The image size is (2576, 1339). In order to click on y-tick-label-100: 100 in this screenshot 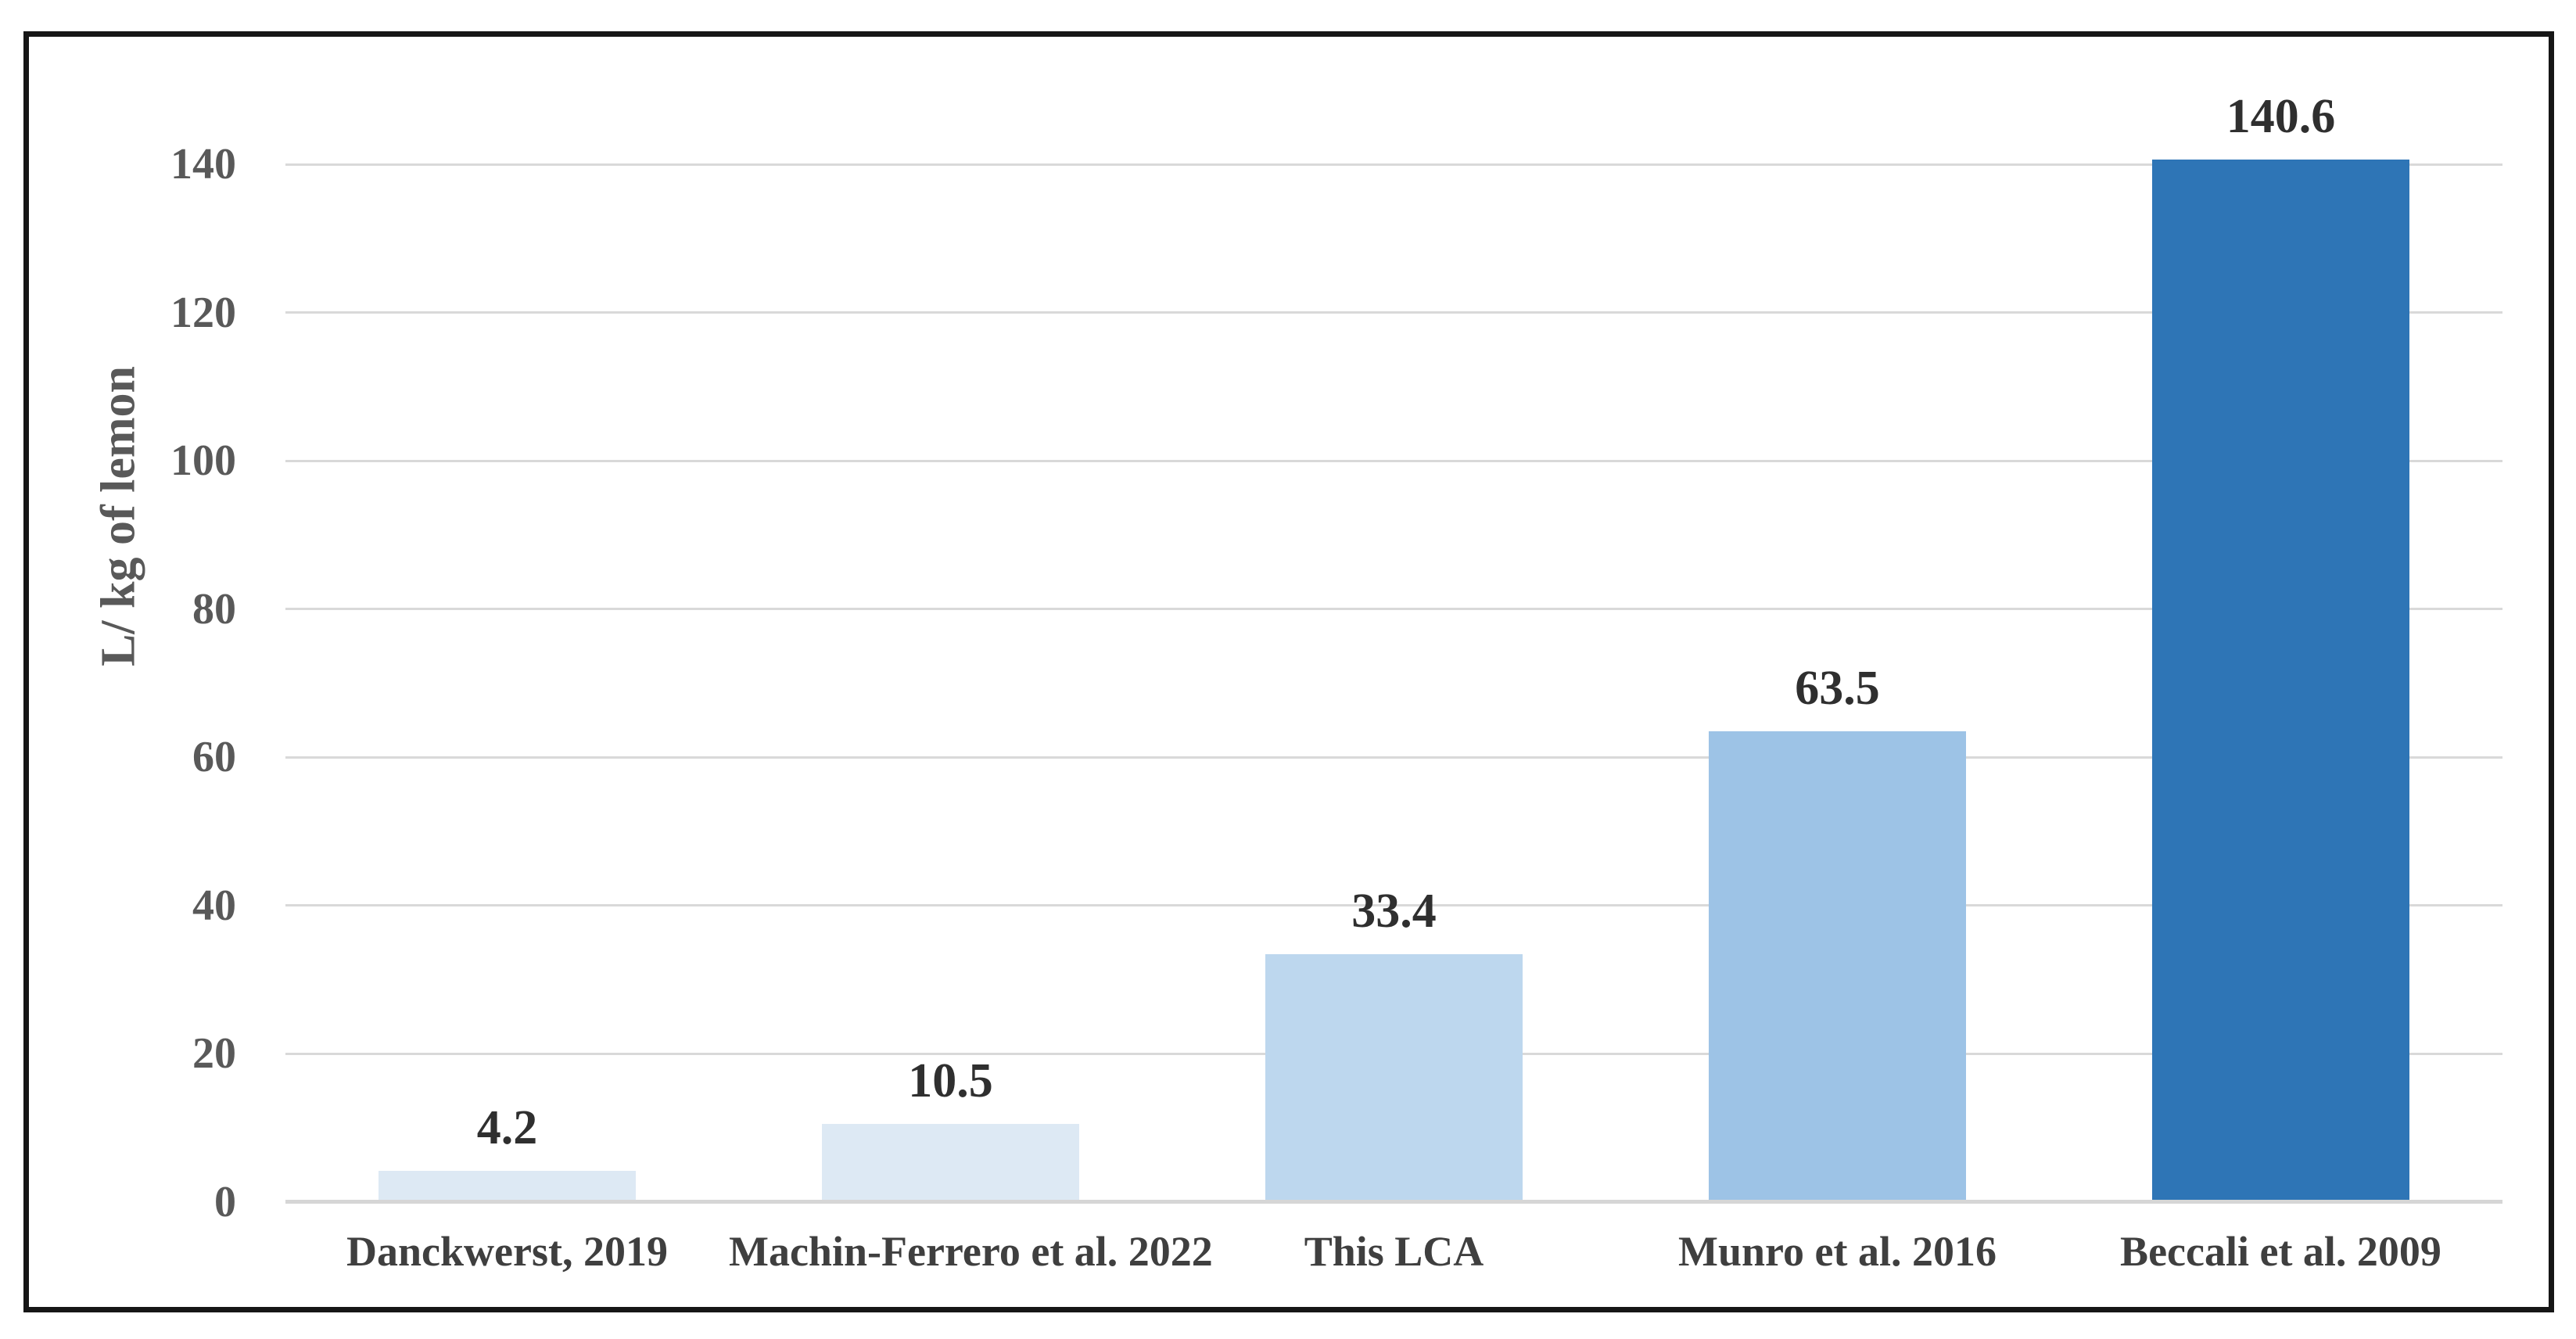, I will do `click(203, 461)`.